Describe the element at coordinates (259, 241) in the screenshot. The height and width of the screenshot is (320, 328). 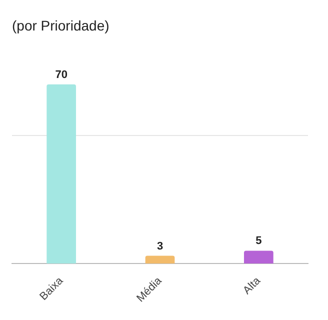
I see `data-label: 5` at that location.